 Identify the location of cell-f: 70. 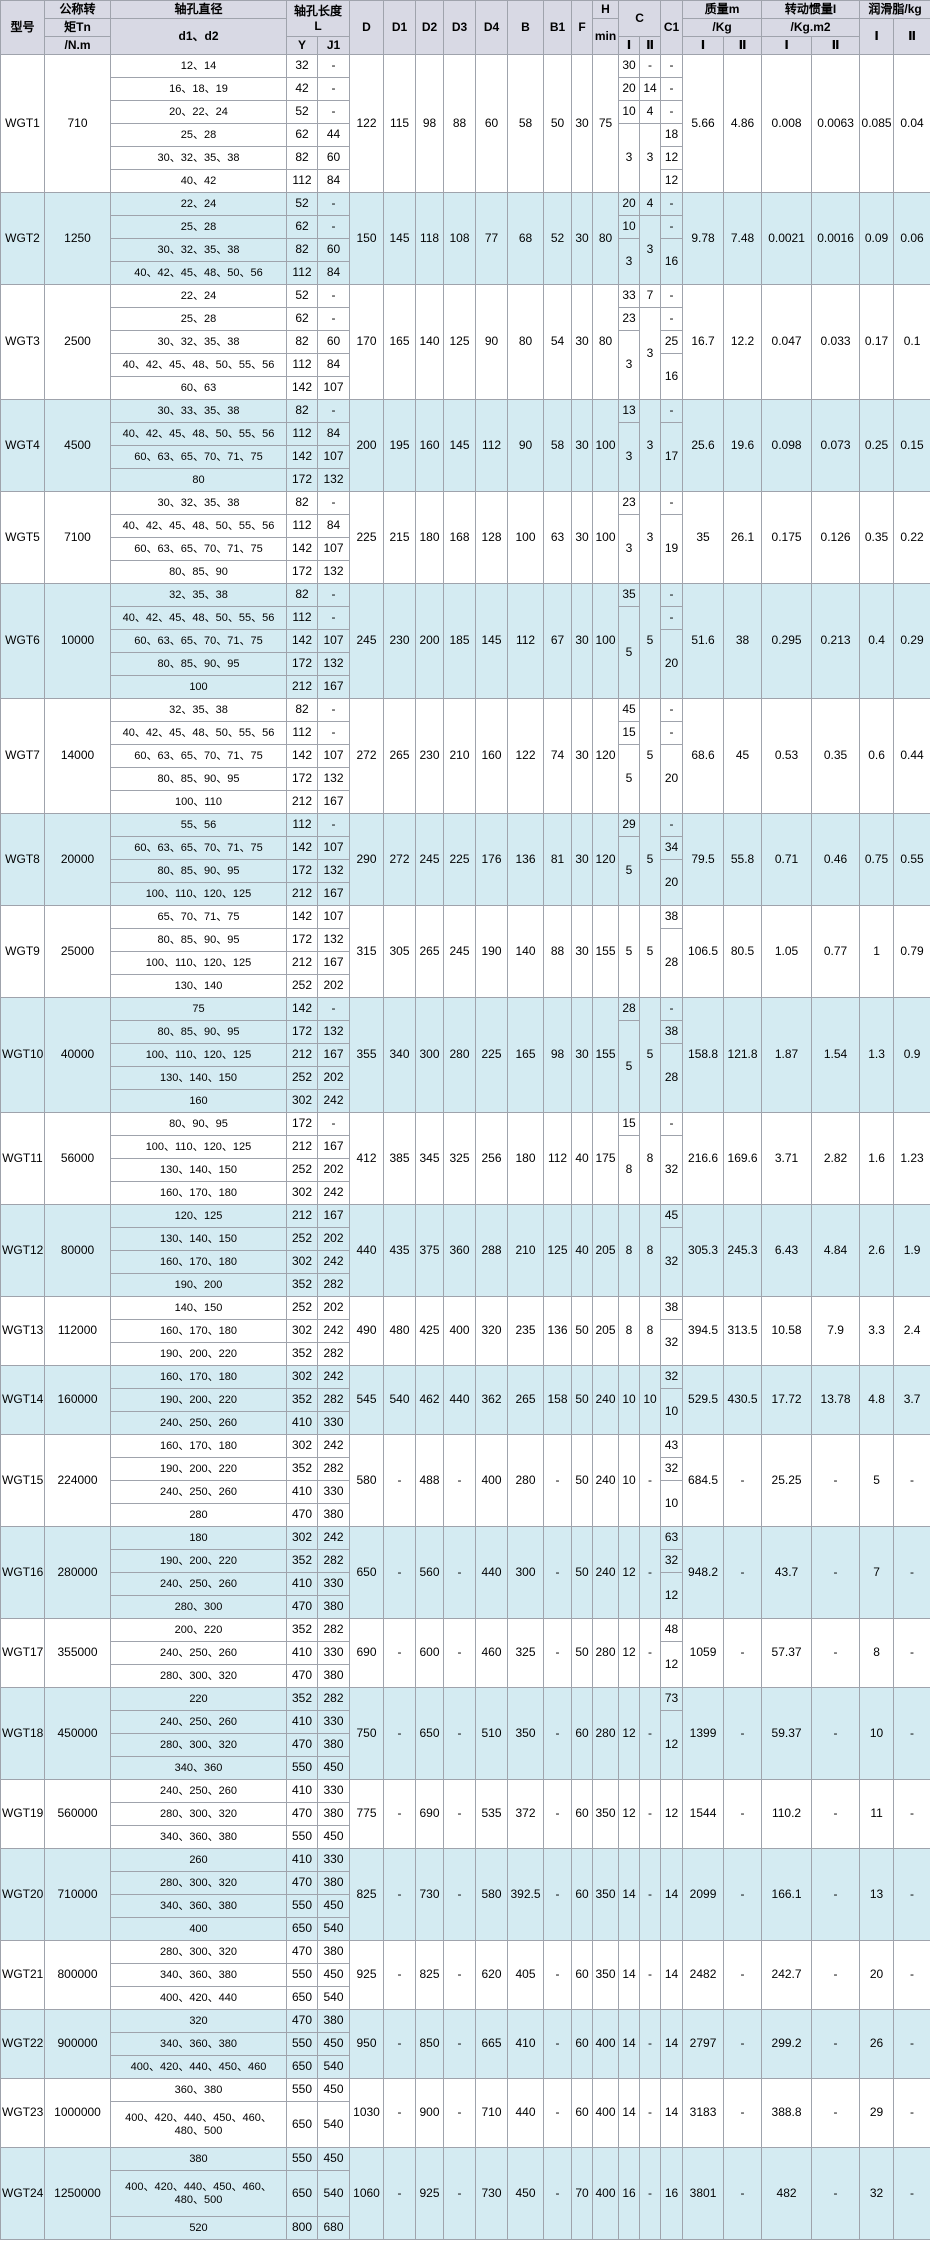
(582, 2193).